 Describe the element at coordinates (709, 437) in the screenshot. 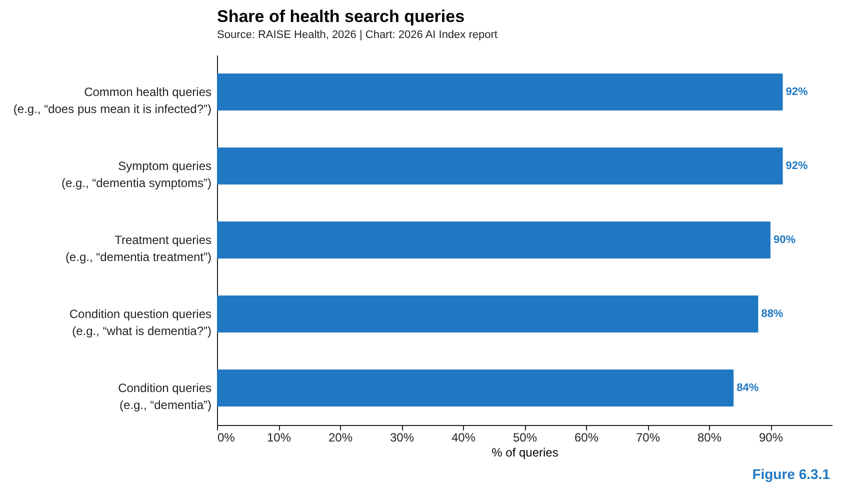

I see `x-tick-label: 80%` at that location.